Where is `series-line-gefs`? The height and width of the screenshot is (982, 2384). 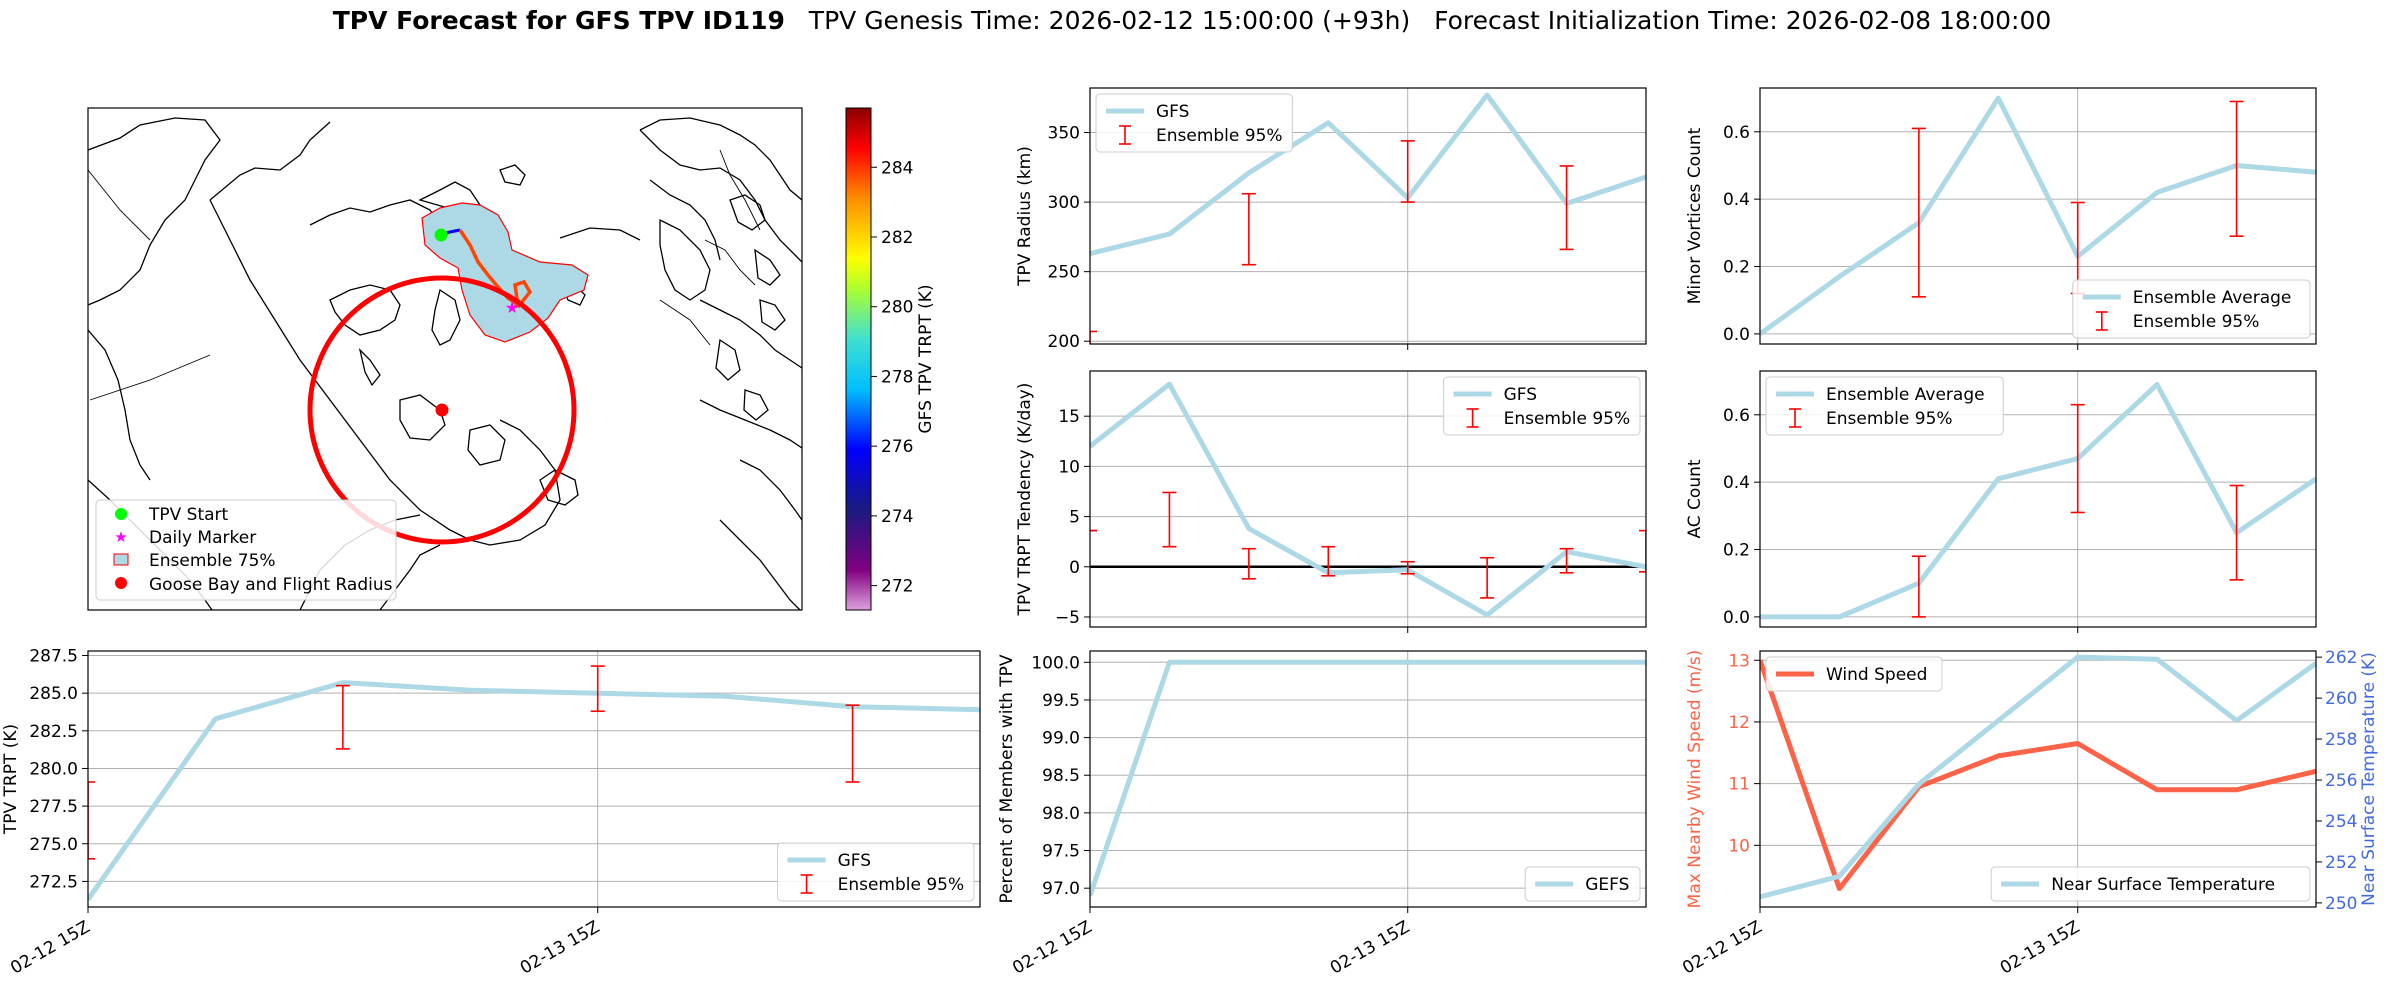 series-line-gefs is located at coordinates (1368, 778).